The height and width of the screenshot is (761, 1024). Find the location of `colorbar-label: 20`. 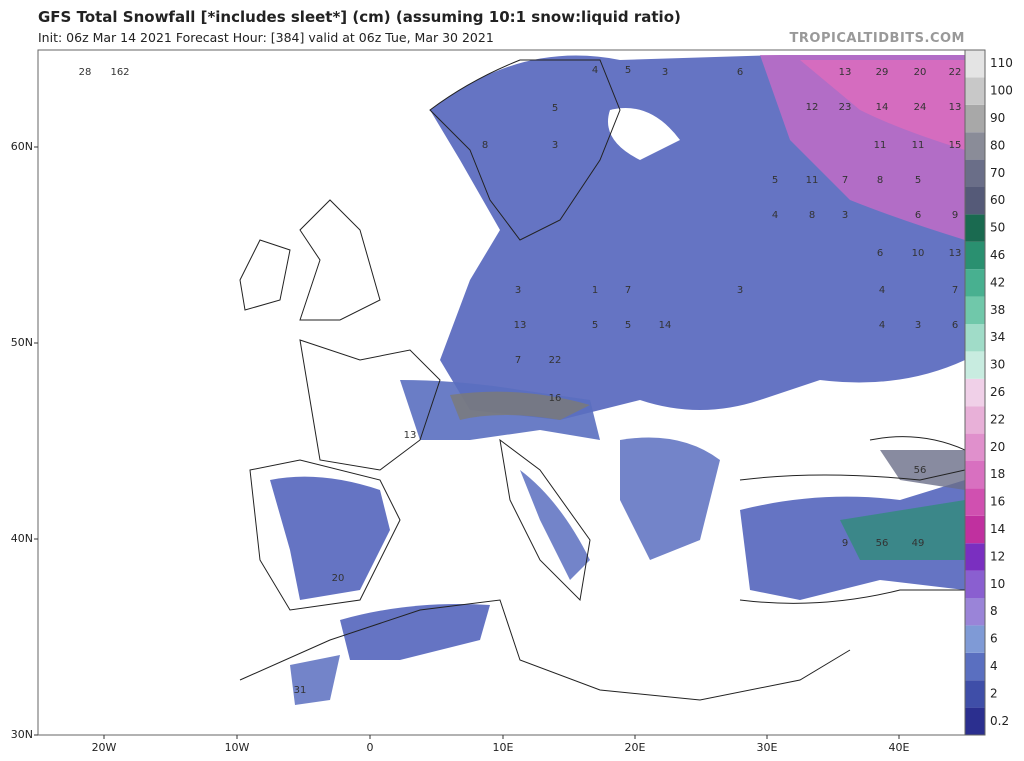

colorbar-label: 20 is located at coordinates (997, 447).